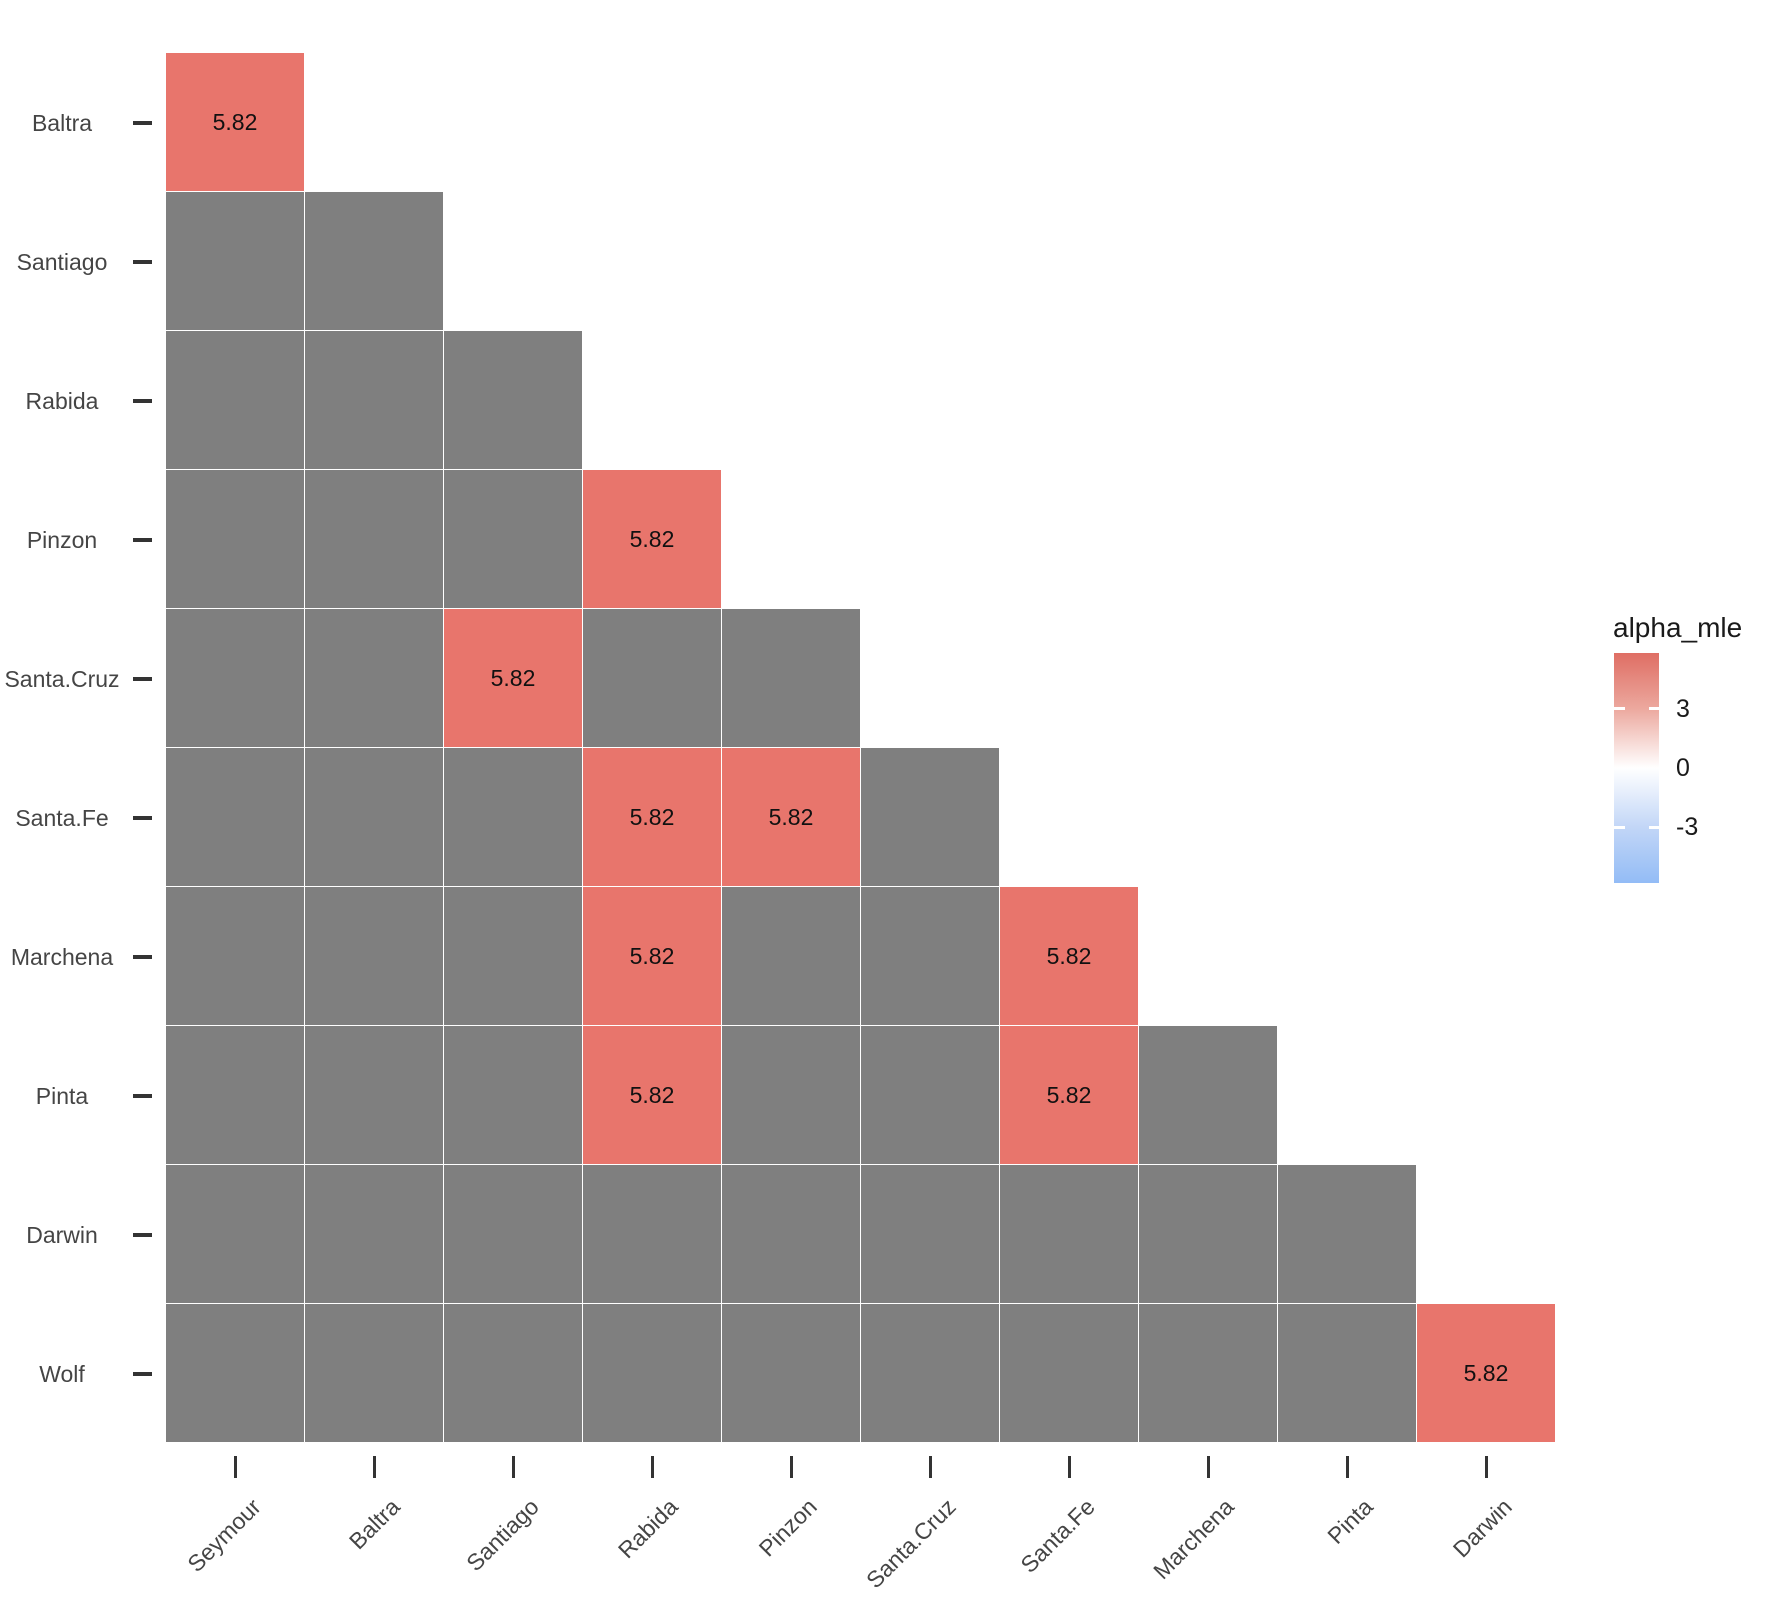  What do you see at coordinates (62, 956) in the screenshot?
I see `y-axis-label: Marchena` at bounding box center [62, 956].